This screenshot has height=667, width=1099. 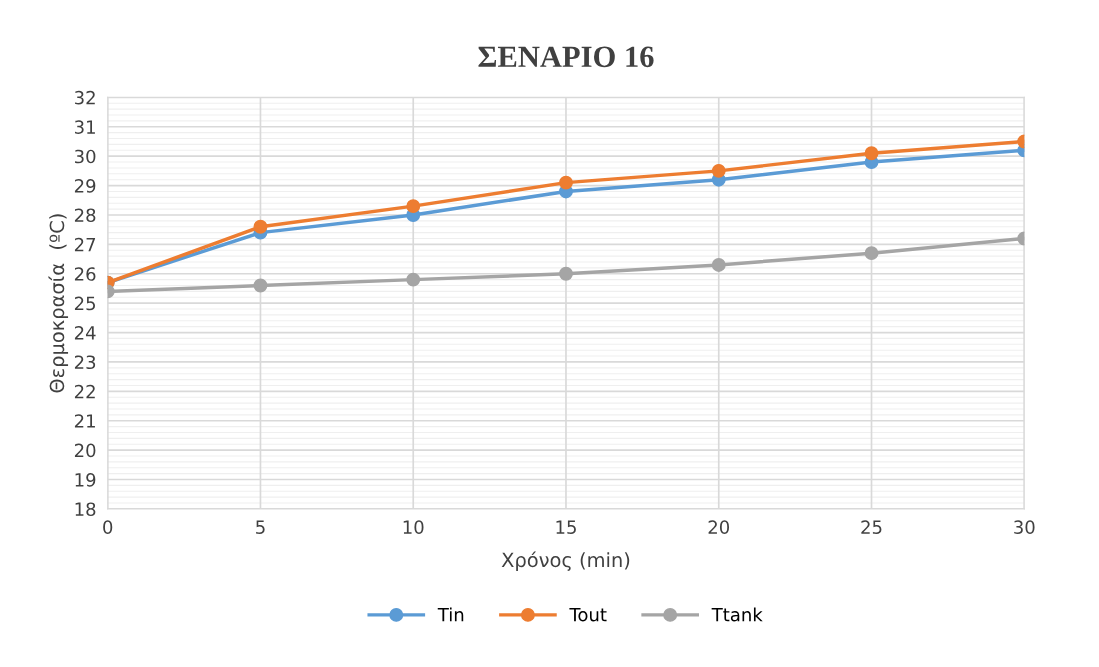 I want to click on y-tick-label: 25, so click(x=85, y=303).